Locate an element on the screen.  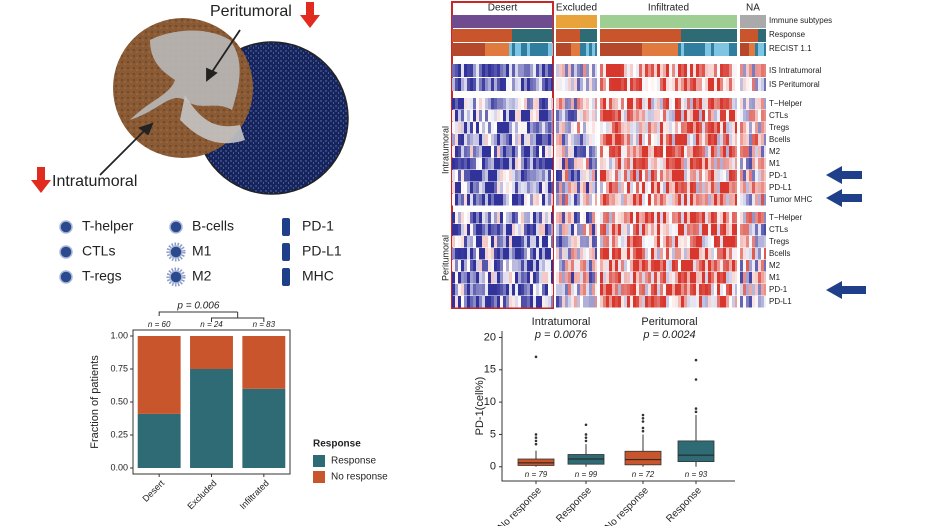
image-label: Intratumoral is located at coordinates (94, 181).